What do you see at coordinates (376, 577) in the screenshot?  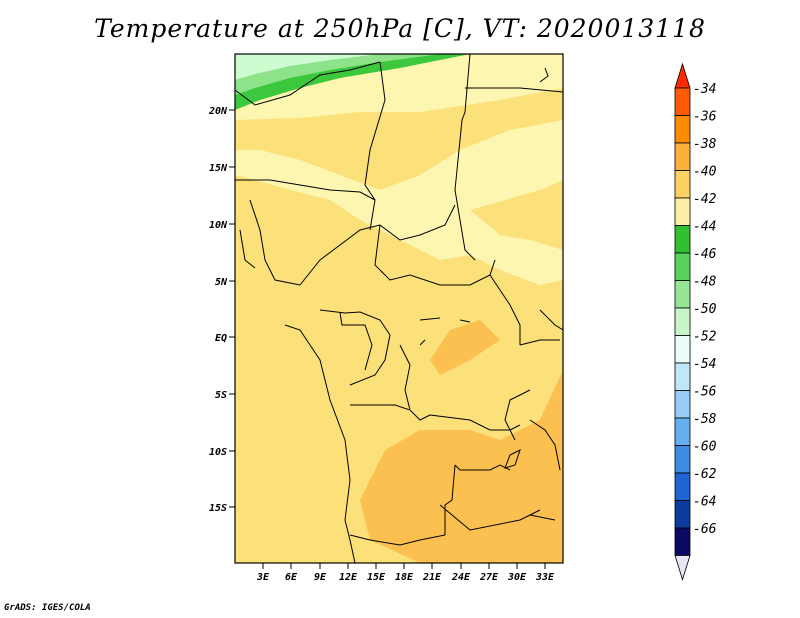 I see `lon-label: 15E` at bounding box center [376, 577].